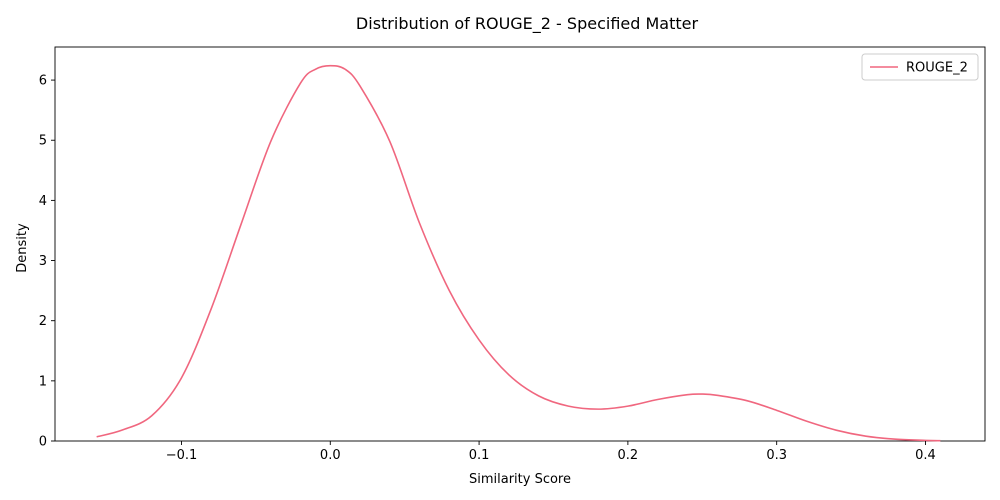 The width and height of the screenshot is (1000, 500). Describe the element at coordinates (43, 442) in the screenshot. I see `y-tick-label: 0` at that location.